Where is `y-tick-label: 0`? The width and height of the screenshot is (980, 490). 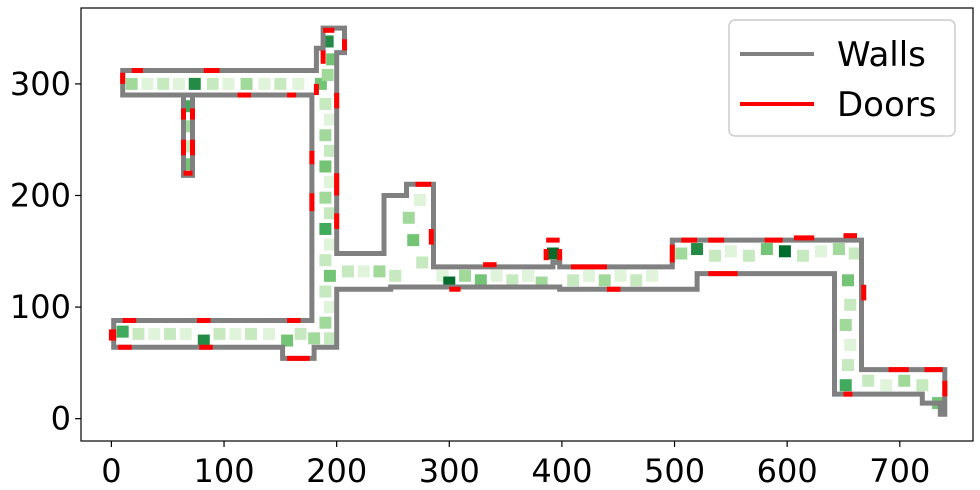
y-tick-label: 0 is located at coordinates (61, 419).